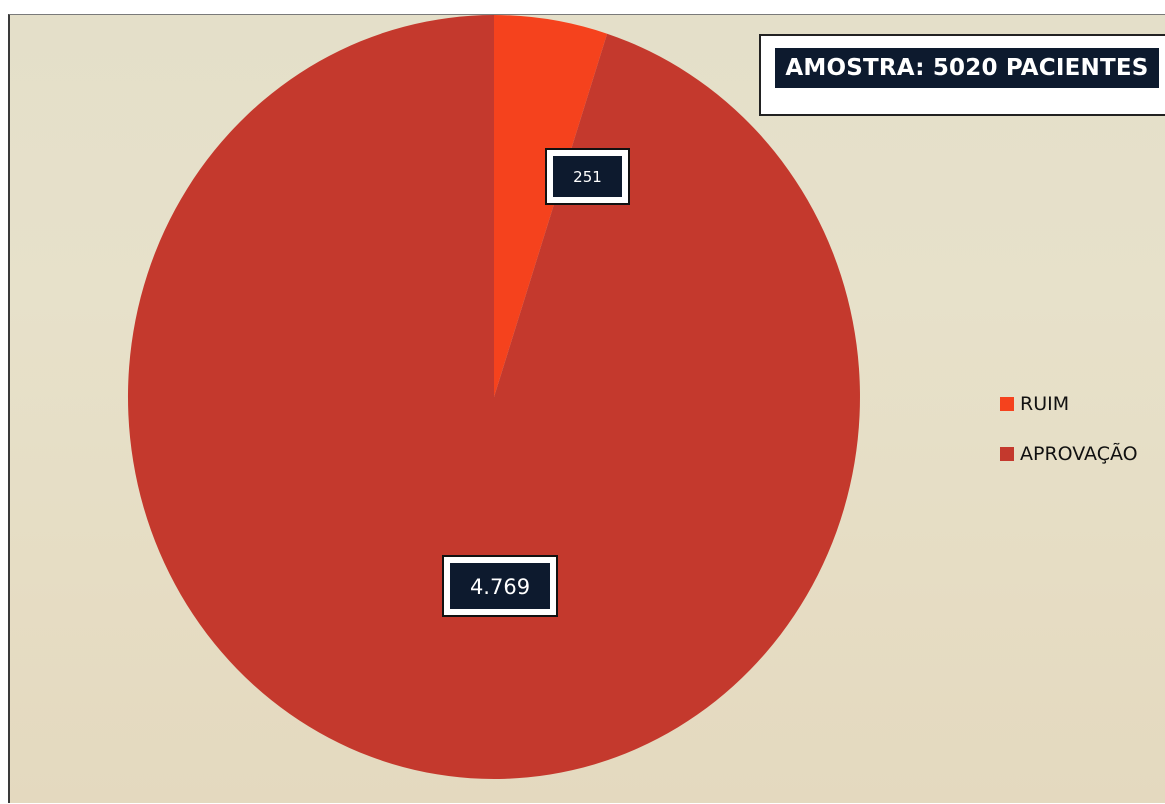 The height and width of the screenshot is (804, 1165). I want to click on chart-title-box: AMOSTRA: 5020 PACIENTES, so click(962, 75).